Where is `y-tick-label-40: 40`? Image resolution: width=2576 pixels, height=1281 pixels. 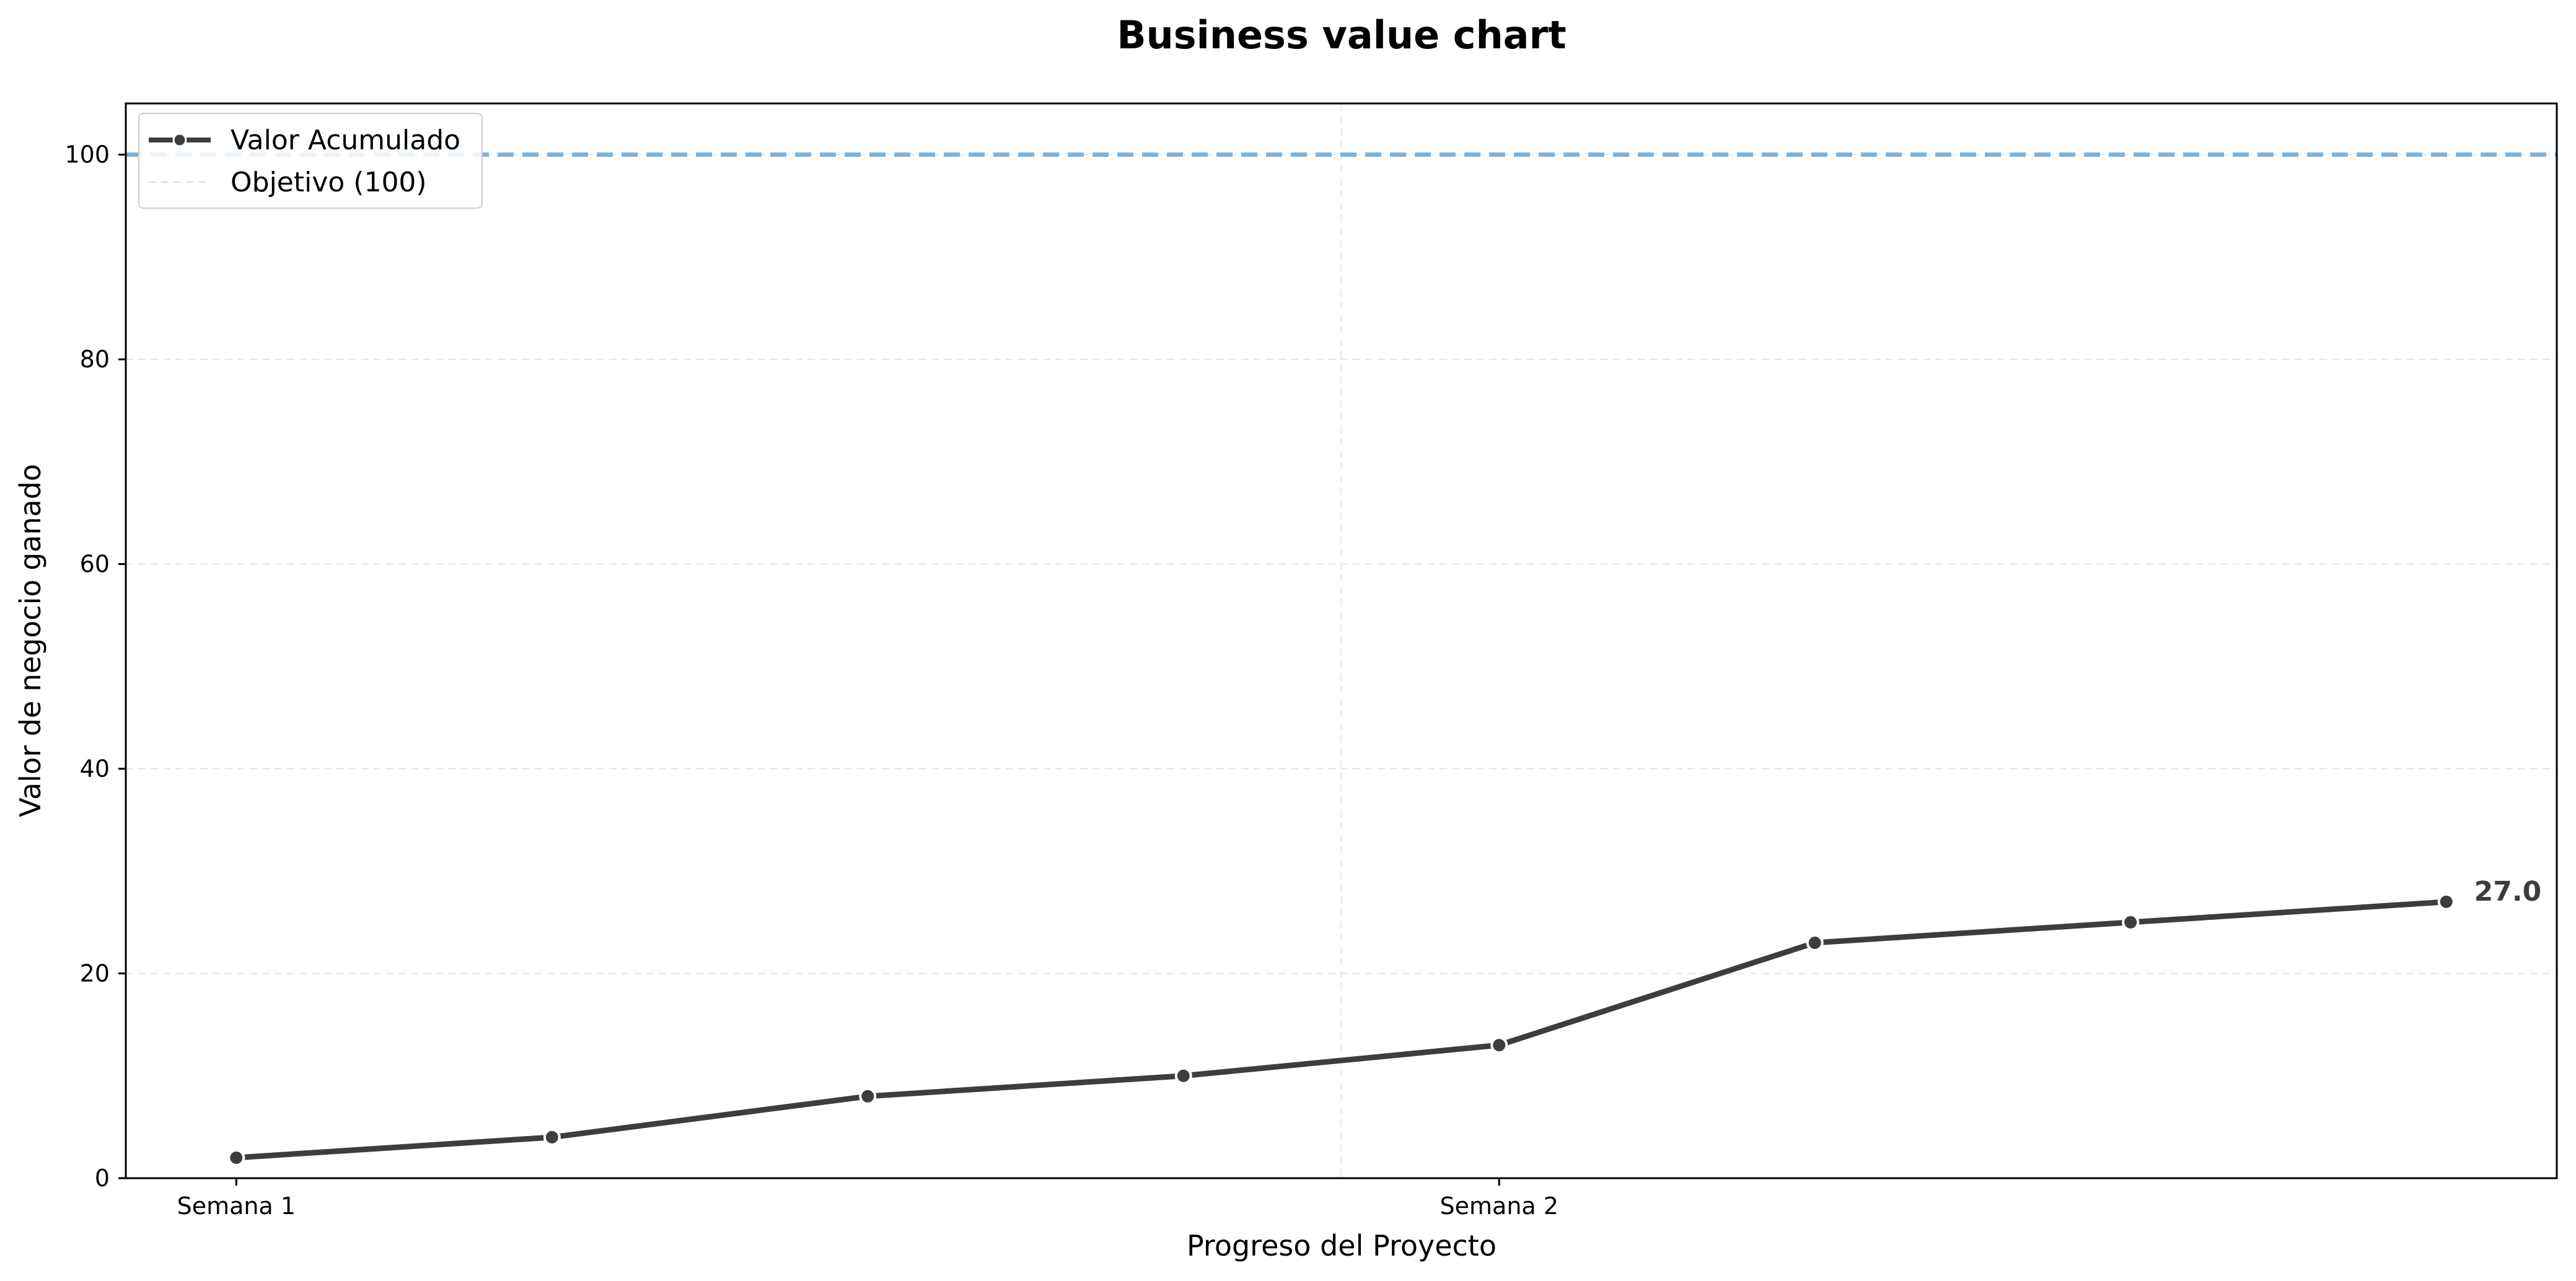 y-tick-label-40: 40 is located at coordinates (95, 769).